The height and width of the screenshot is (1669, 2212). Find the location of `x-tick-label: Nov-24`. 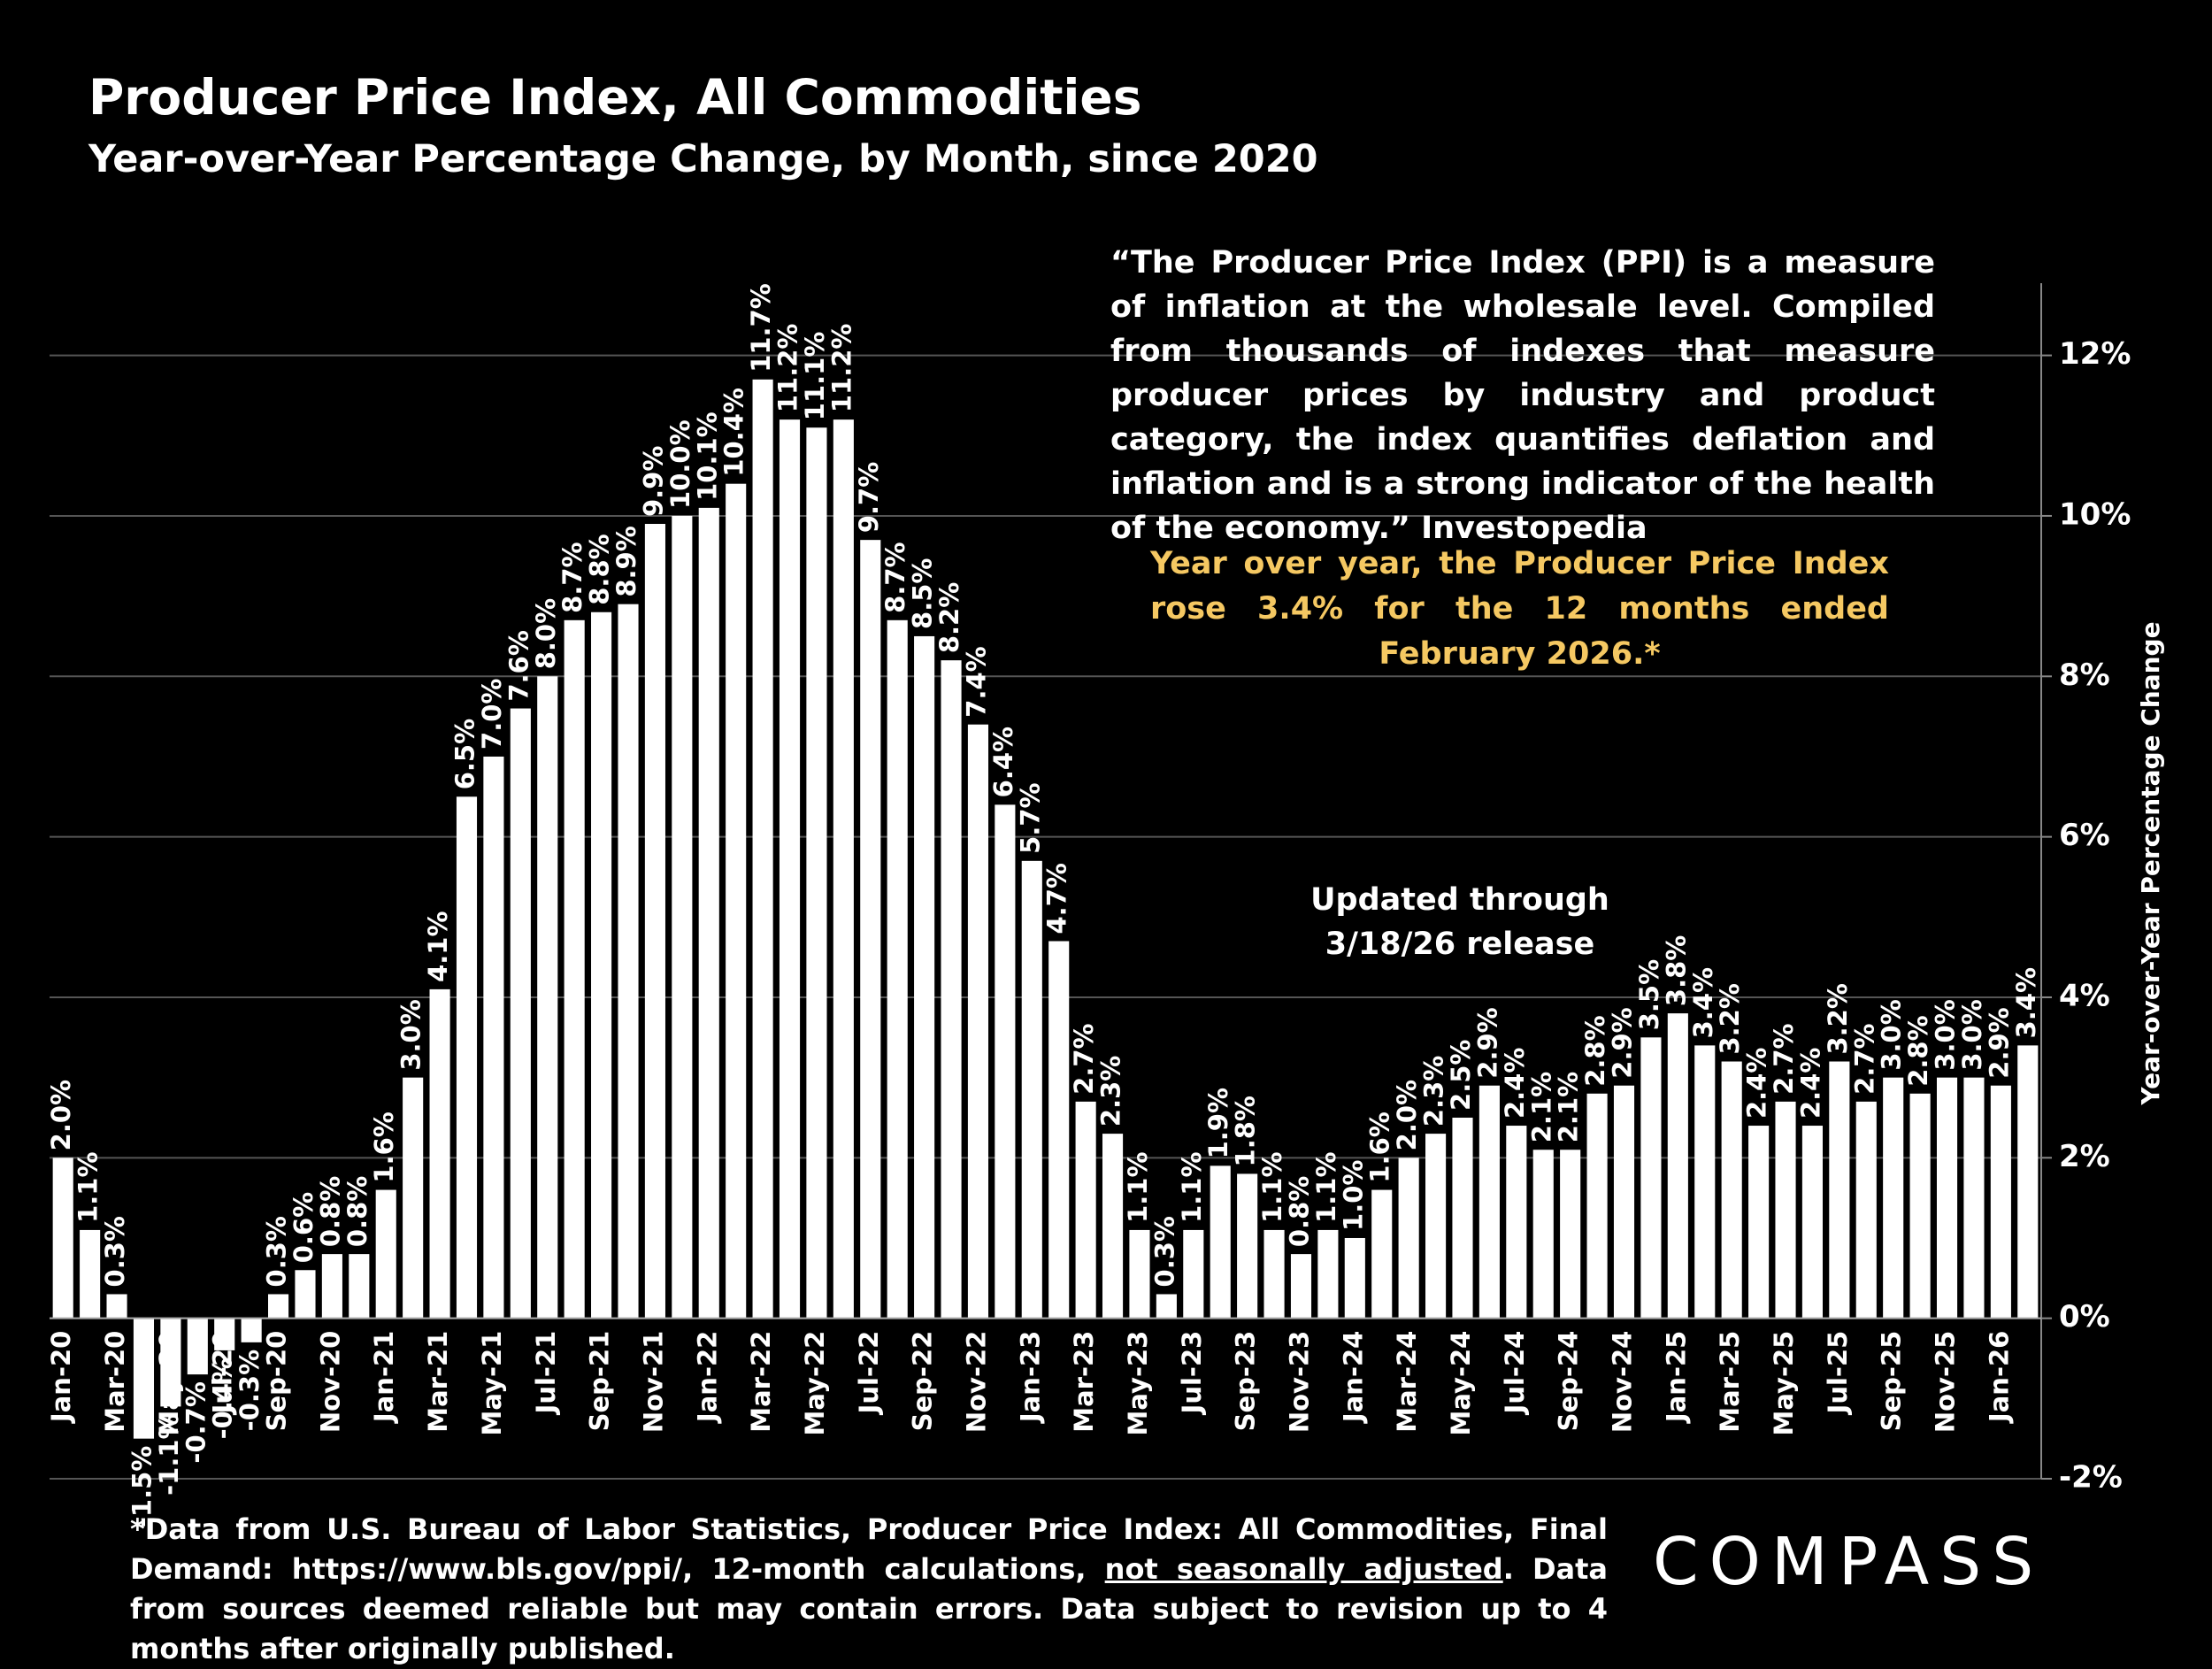

x-tick-label: Nov-24 is located at coordinates (1623, 1382).